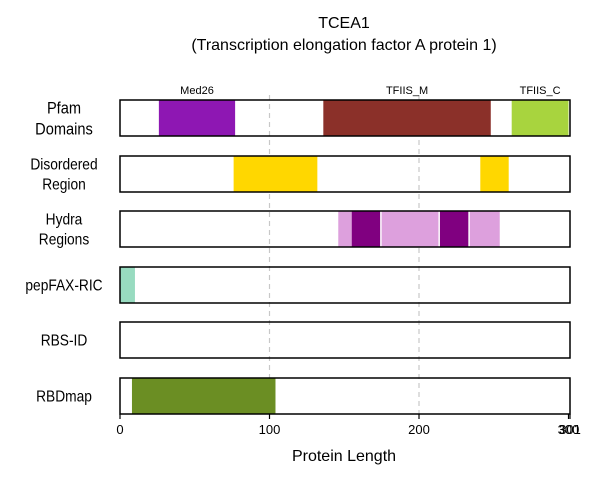 This screenshot has height=480, width=600. Describe the element at coordinates (63, 286) in the screenshot. I see `track-label: pepFAX-RIC` at that location.